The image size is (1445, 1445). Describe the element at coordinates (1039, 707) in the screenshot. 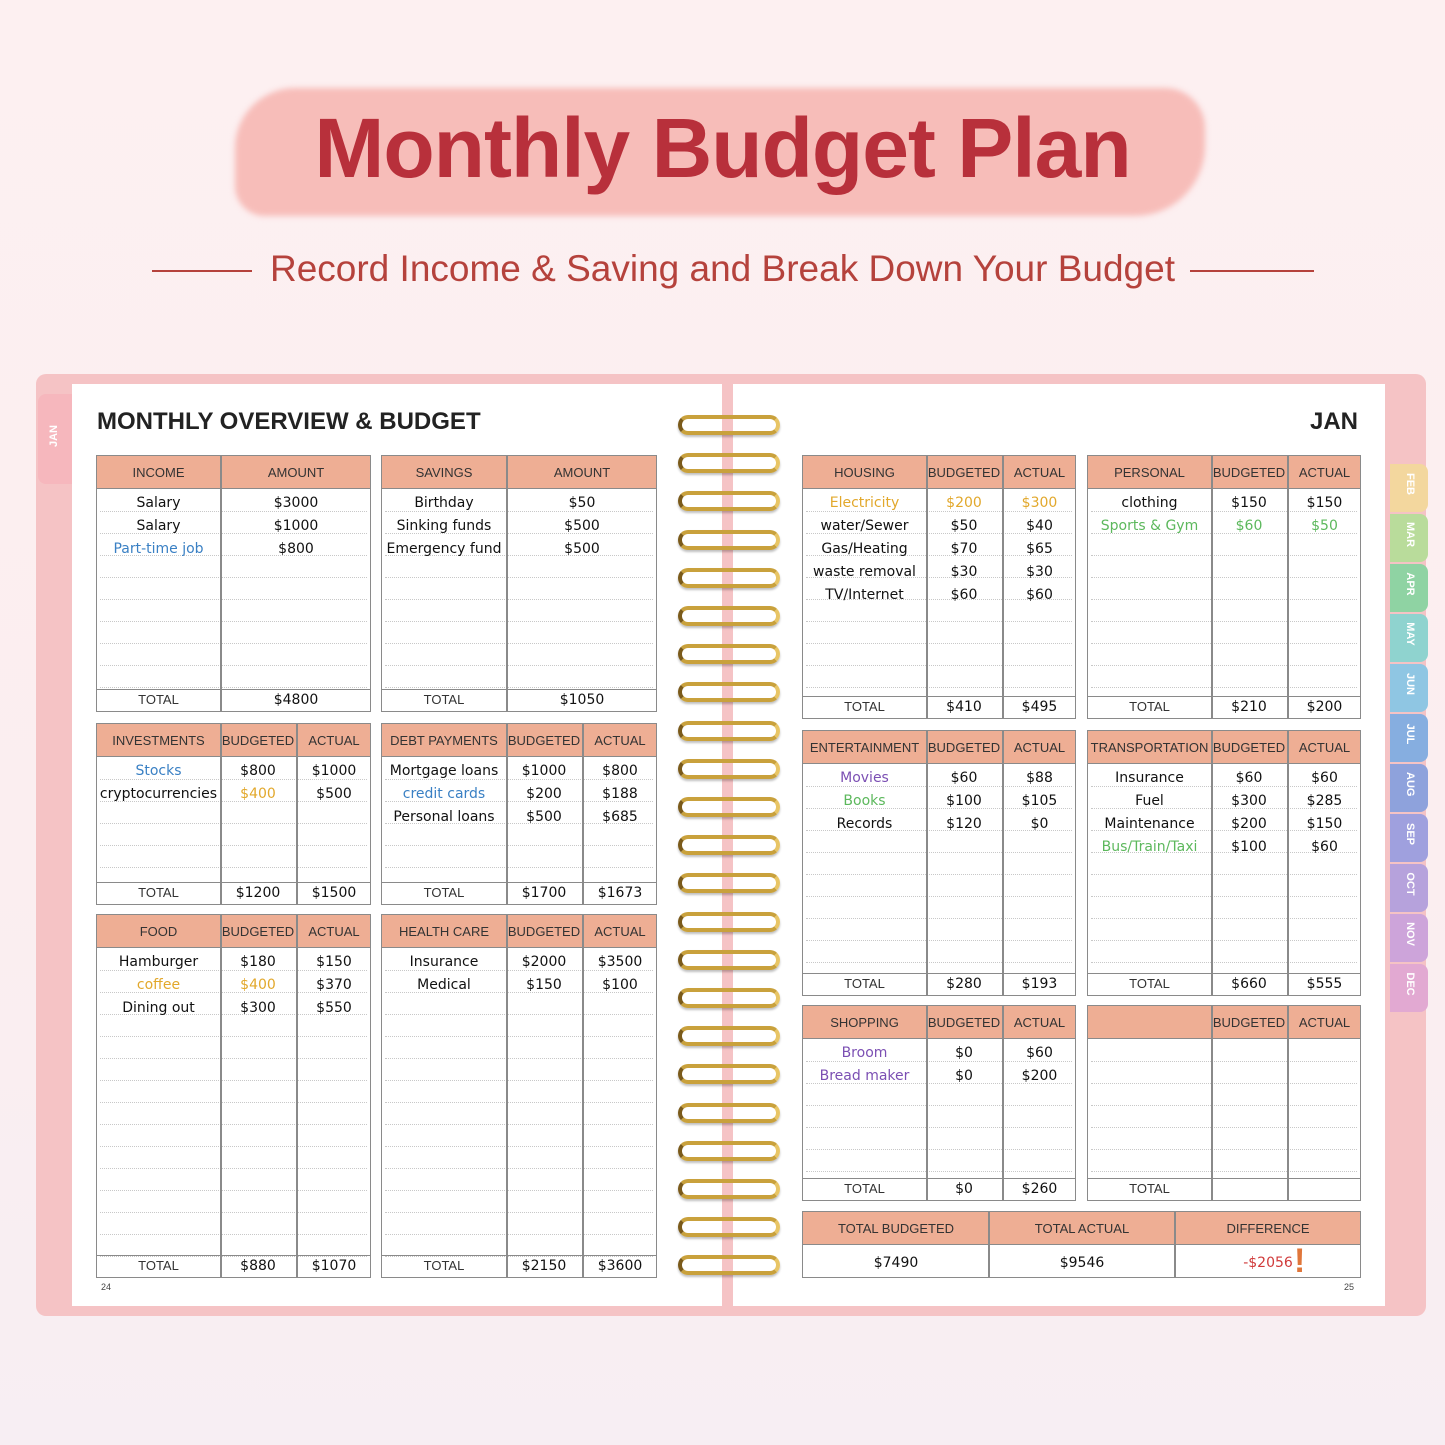

I see `total-value: $495` at that location.